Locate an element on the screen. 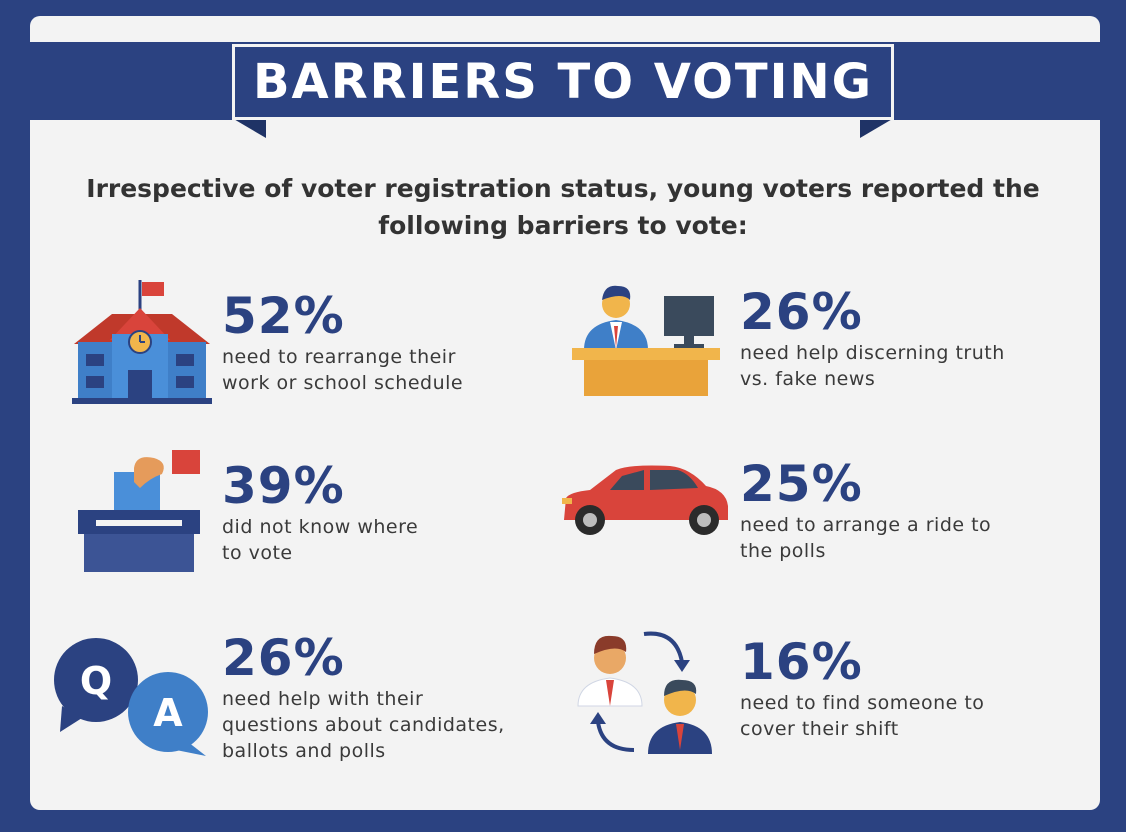  percent-value: 39% is located at coordinates (283, 486).